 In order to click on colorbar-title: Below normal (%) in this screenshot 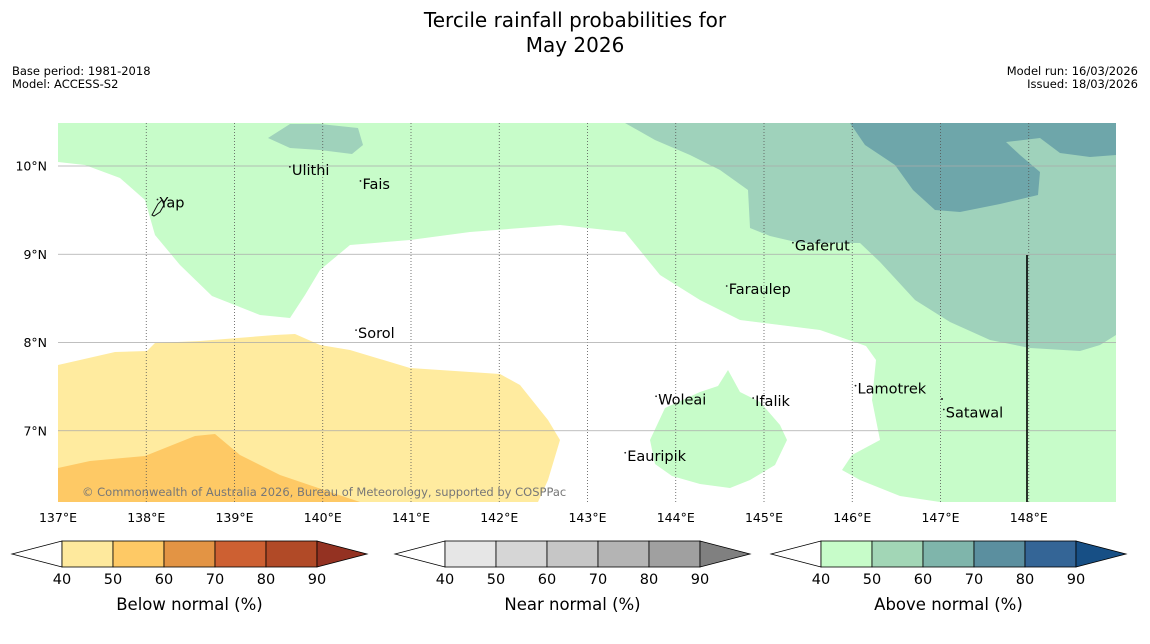, I will do `click(189, 604)`.